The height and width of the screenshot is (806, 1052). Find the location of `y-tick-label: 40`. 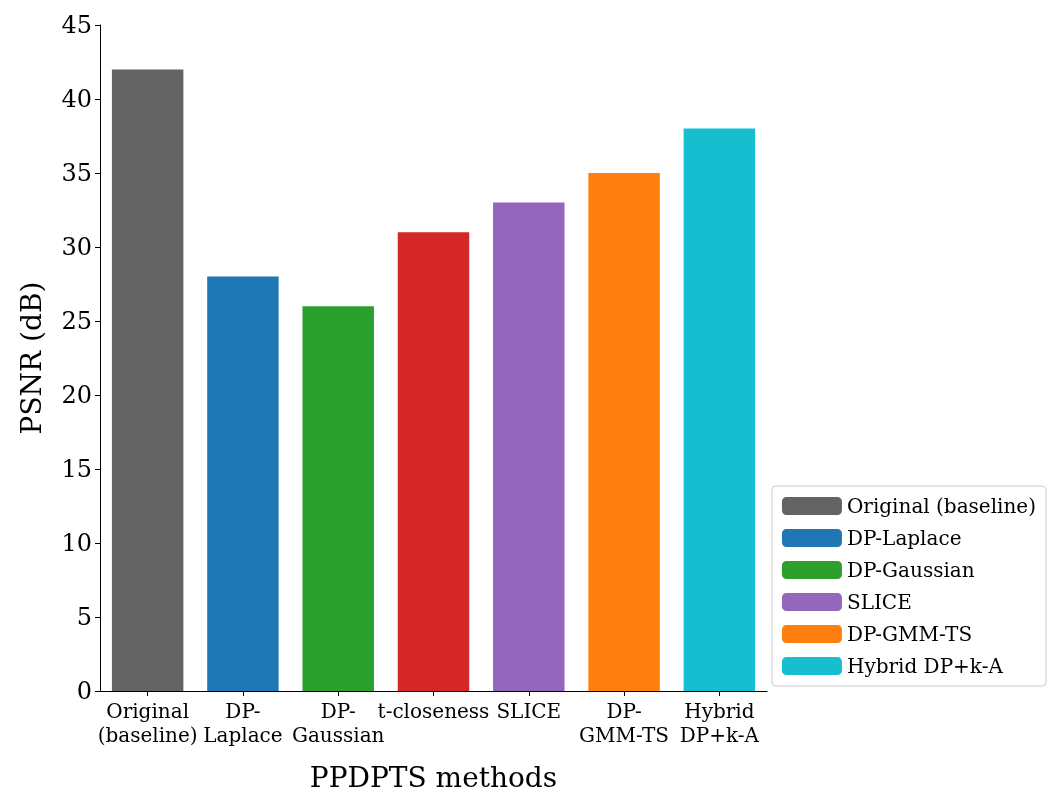

y-tick-label: 40 is located at coordinates (76, 99).